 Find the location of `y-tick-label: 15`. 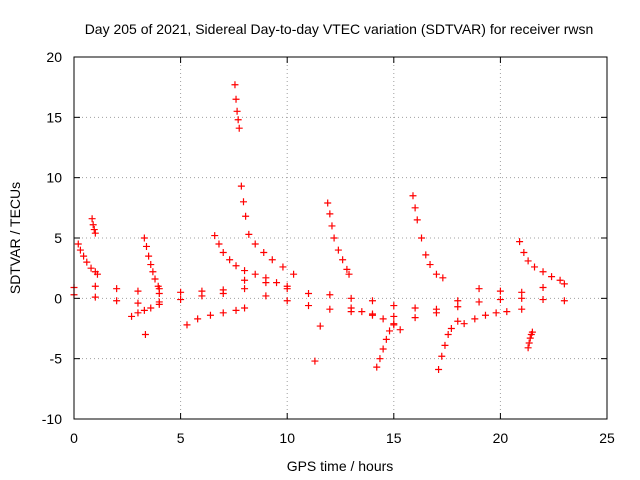

y-tick-label: 15 is located at coordinates (54, 117).